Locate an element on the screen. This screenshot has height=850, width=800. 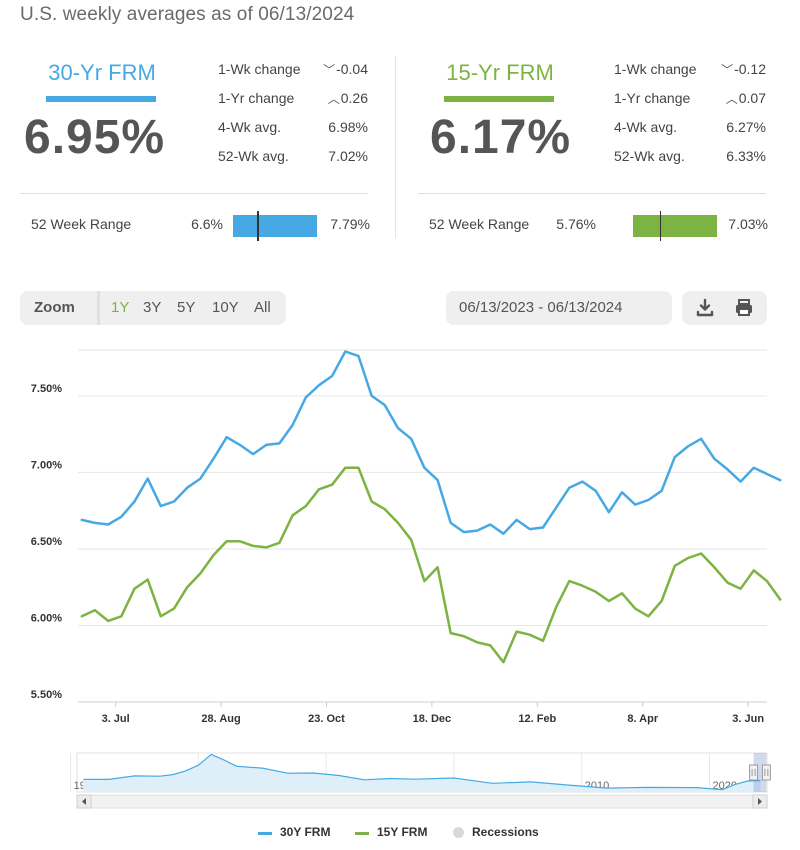
legend-label: Recessions is located at coordinates (505, 832).